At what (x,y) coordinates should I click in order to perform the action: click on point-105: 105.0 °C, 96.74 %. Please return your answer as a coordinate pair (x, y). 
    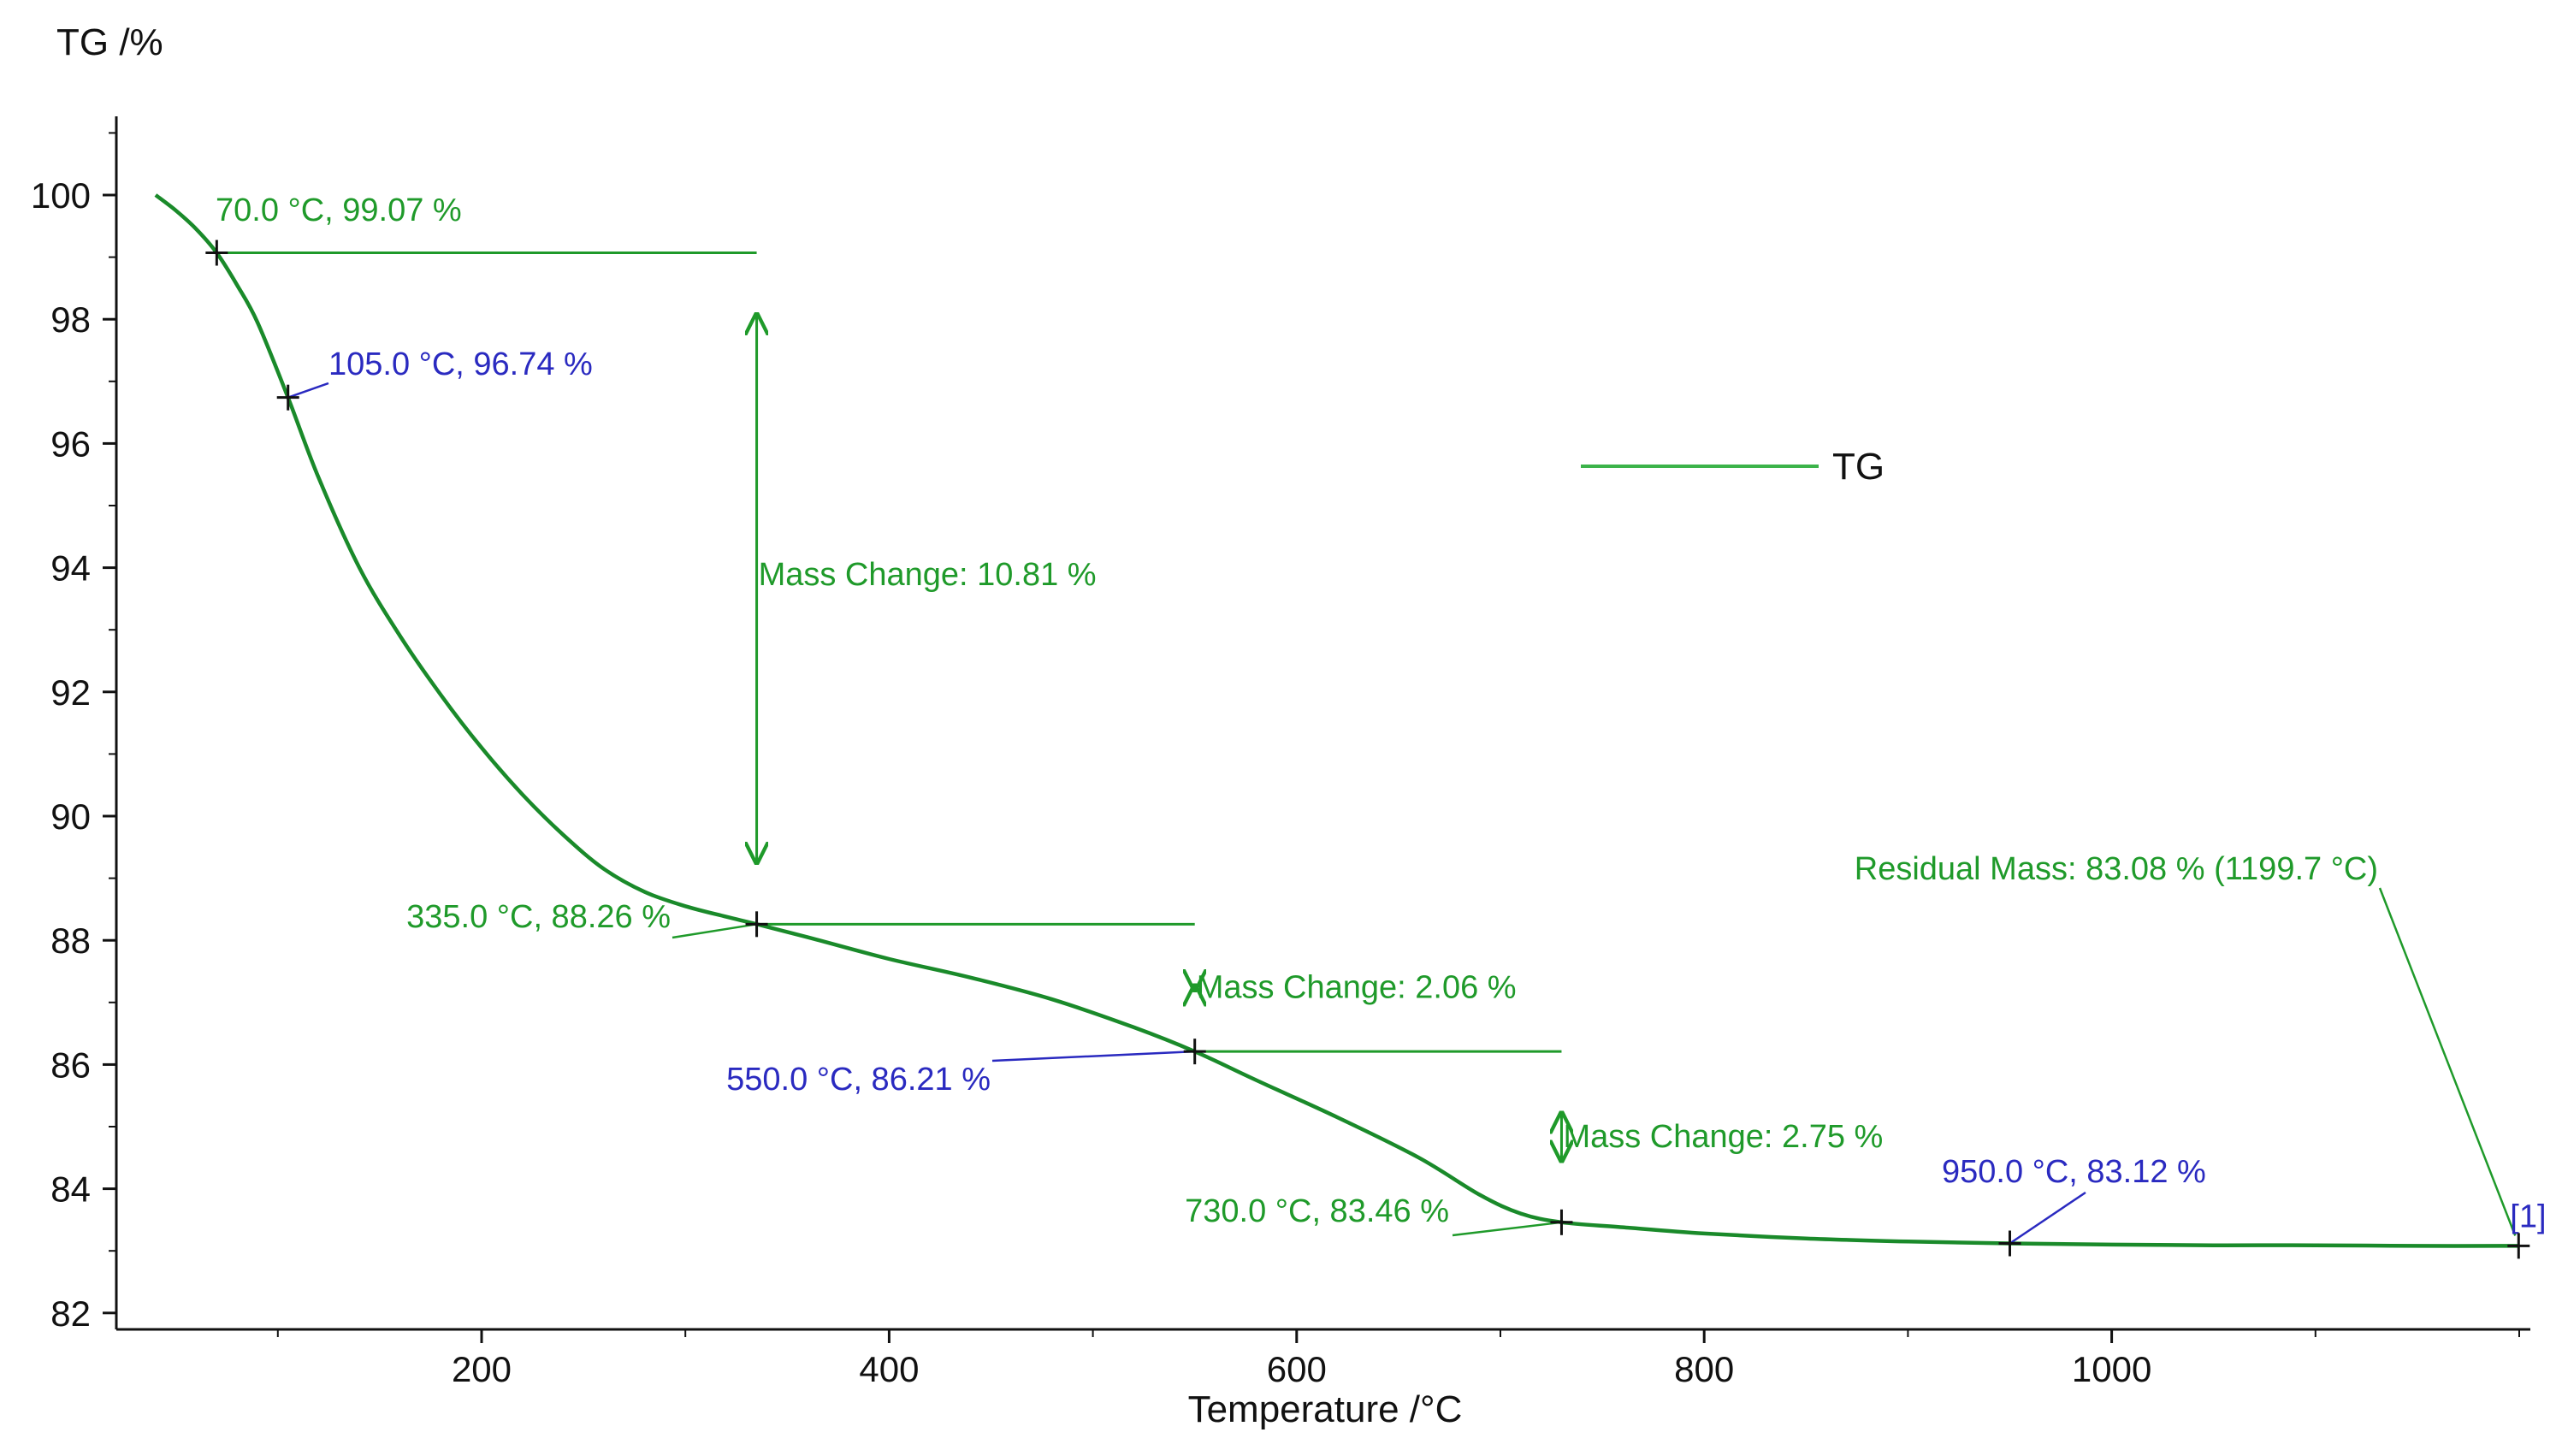
    Looking at the image, I should click on (434, 378).